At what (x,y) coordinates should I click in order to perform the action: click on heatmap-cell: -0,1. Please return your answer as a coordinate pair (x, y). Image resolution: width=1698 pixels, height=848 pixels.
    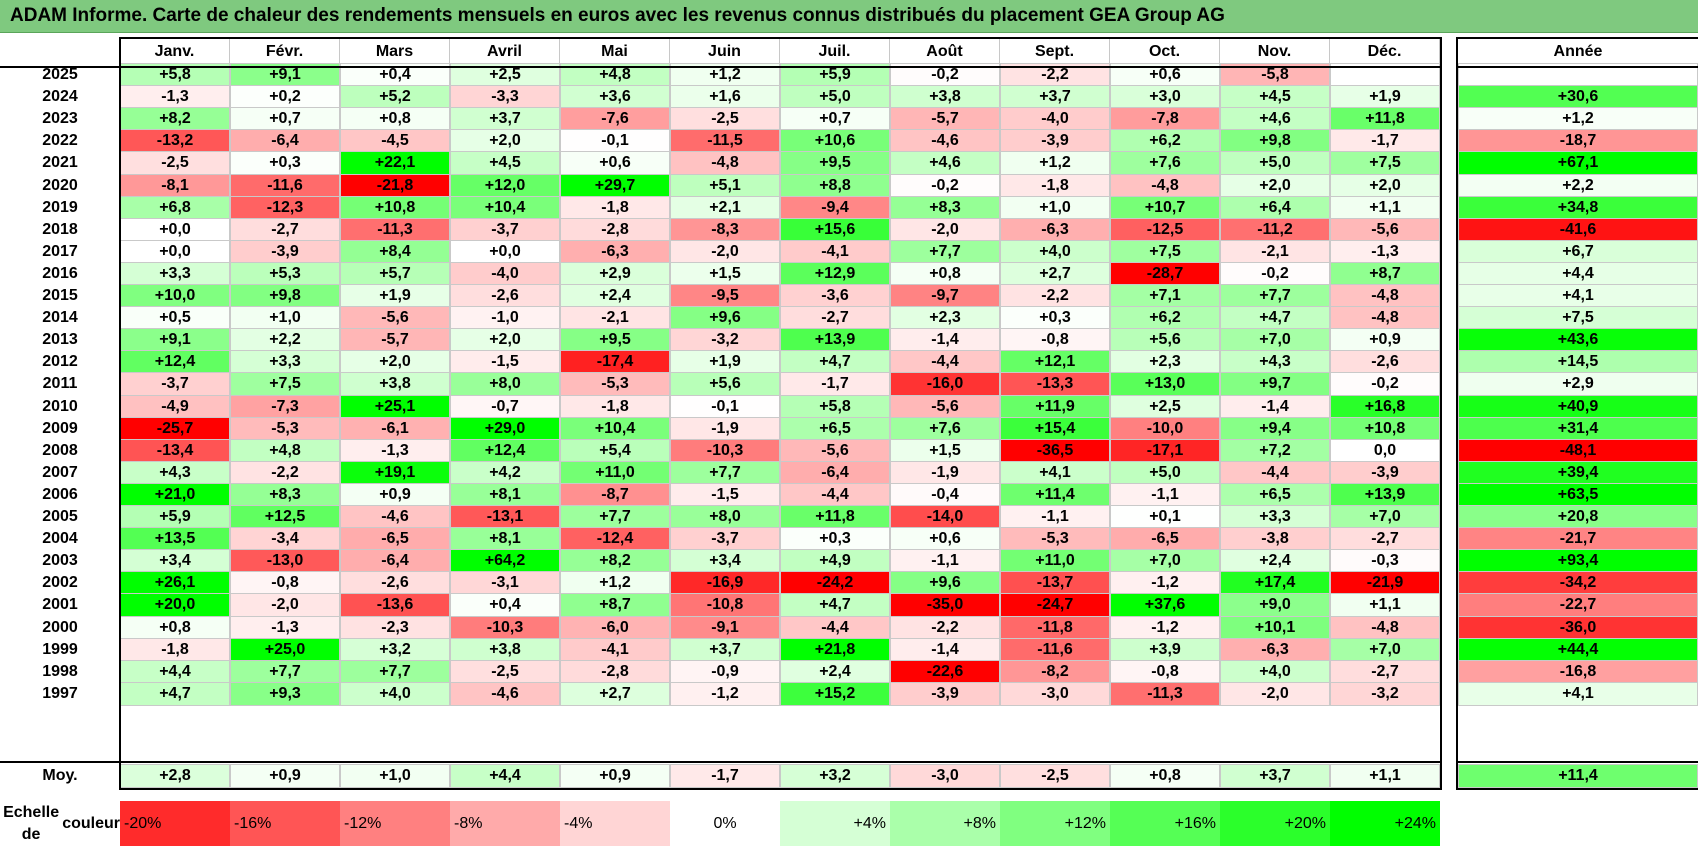
    Looking at the image, I should click on (615, 141).